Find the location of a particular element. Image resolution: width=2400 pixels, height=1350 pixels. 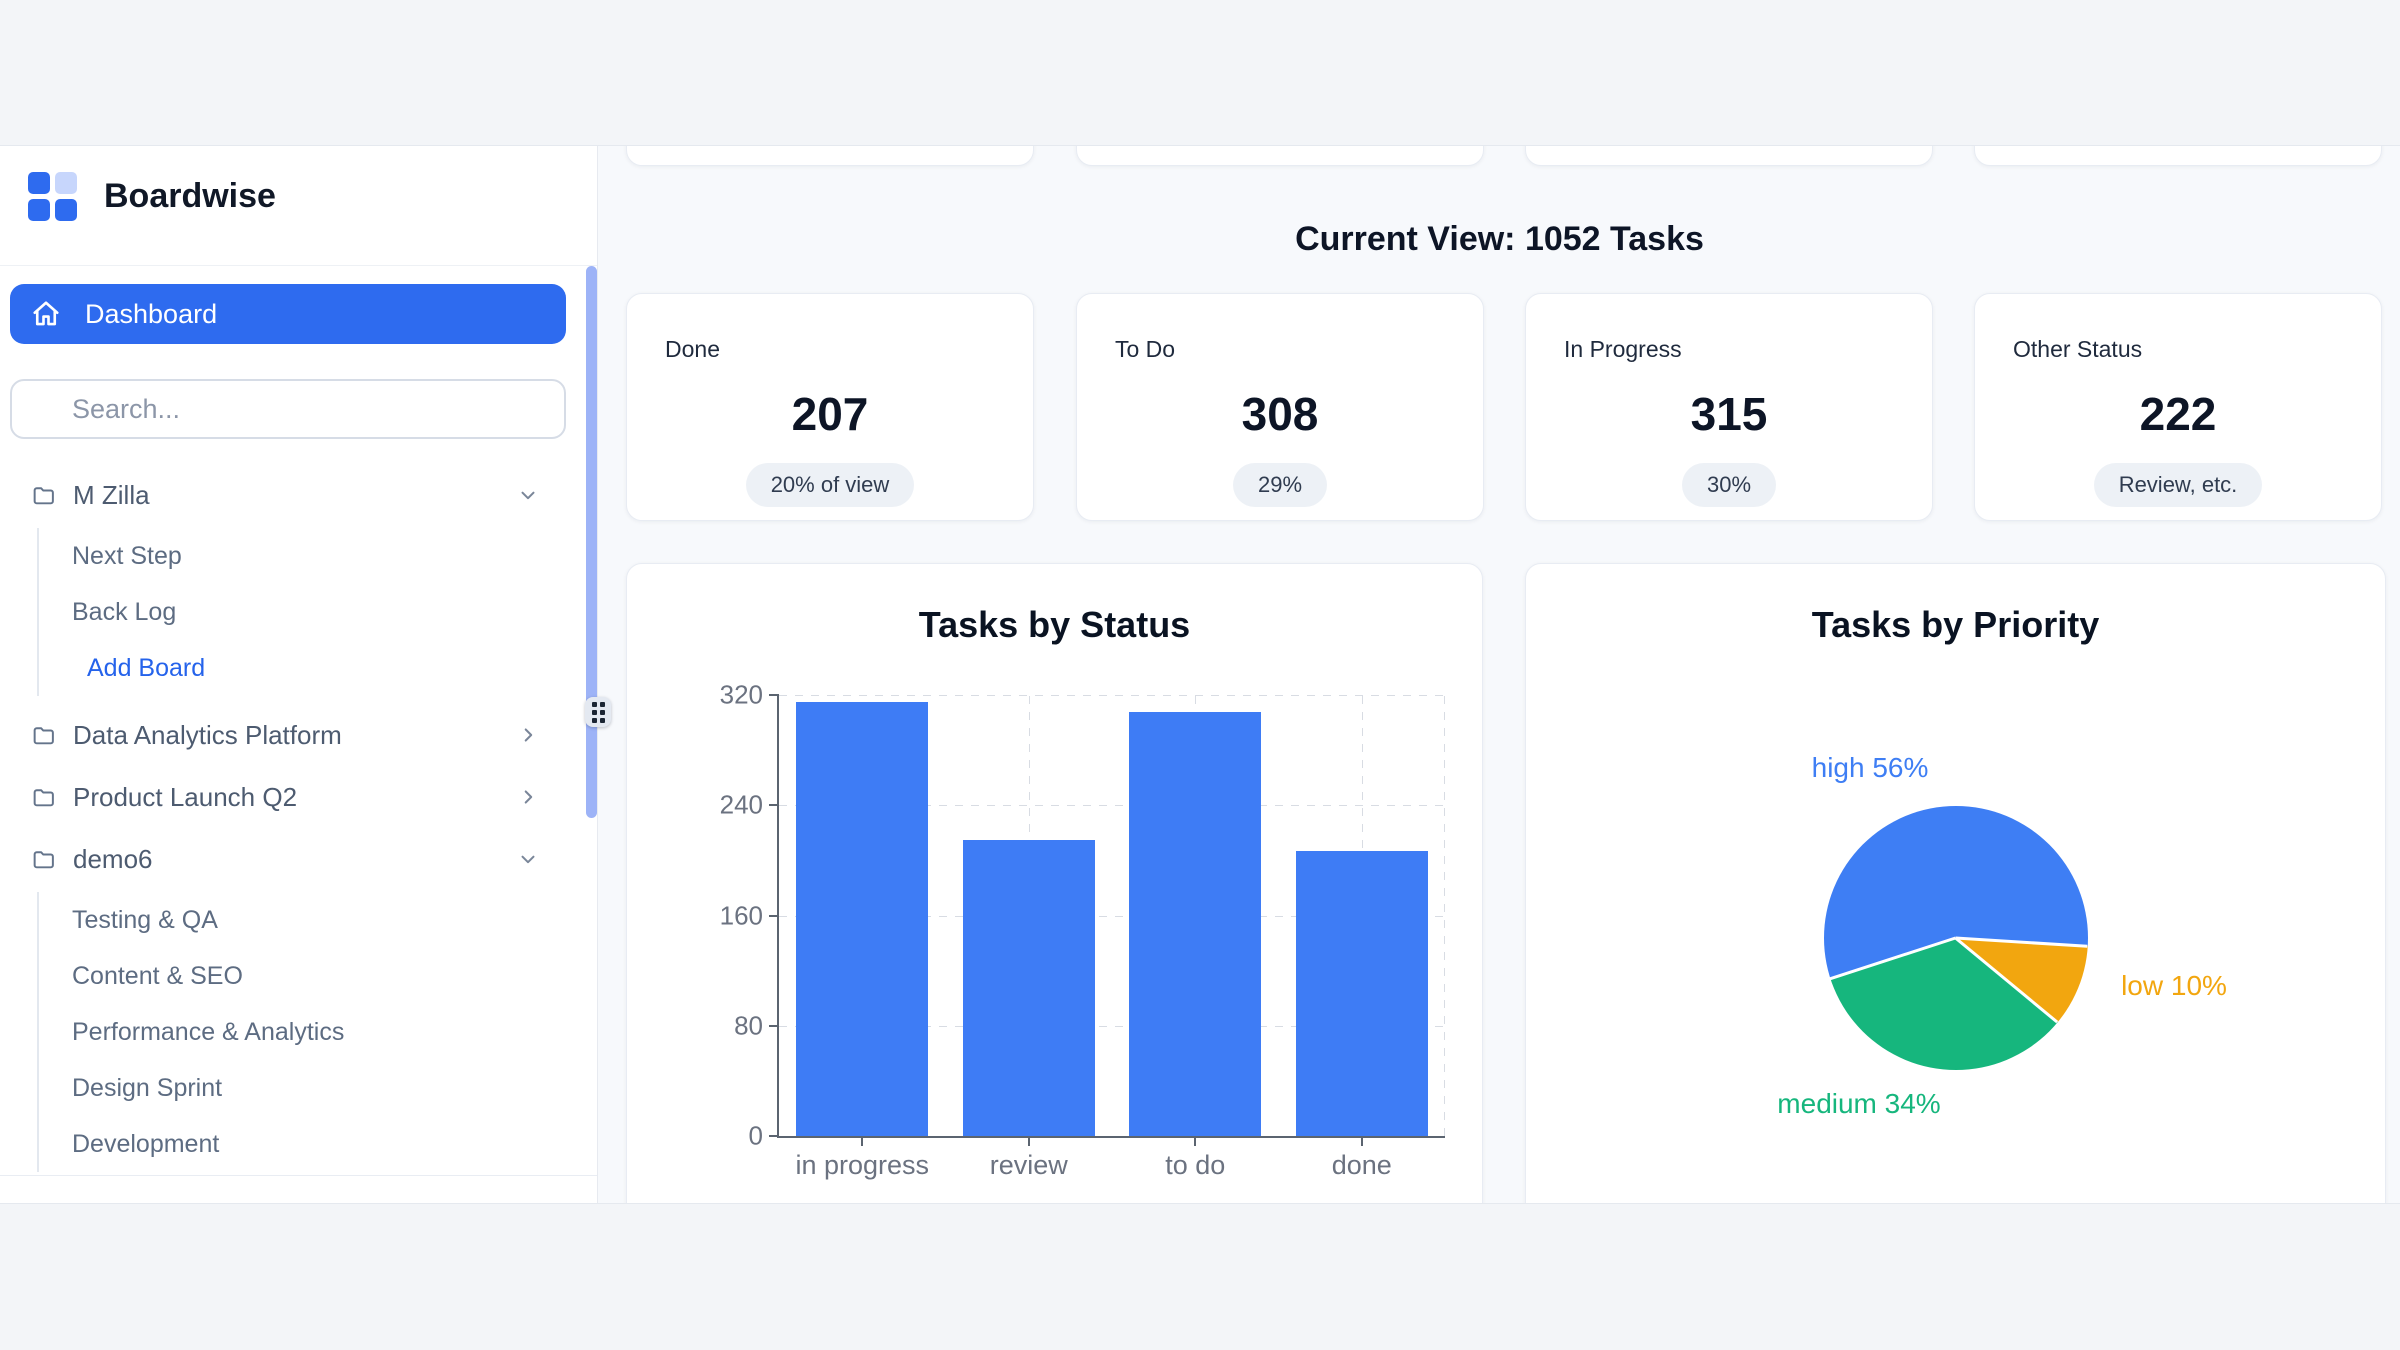

sidebar-item-design-sprint: Design Sprint is located at coordinates (147, 1087).